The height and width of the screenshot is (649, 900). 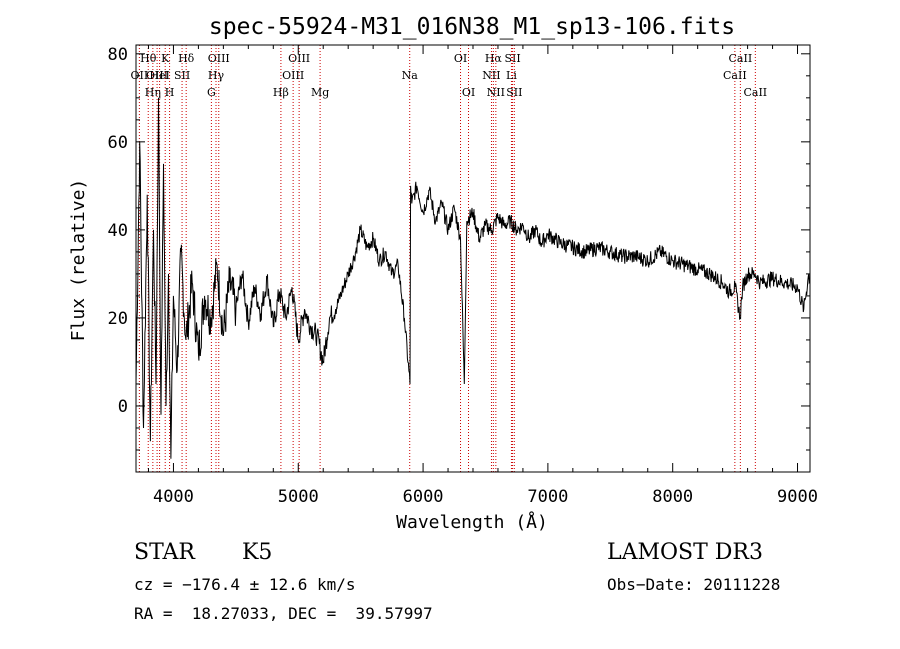 What do you see at coordinates (735, 75) in the screenshot?
I see `line-label-26: CaII` at bounding box center [735, 75].